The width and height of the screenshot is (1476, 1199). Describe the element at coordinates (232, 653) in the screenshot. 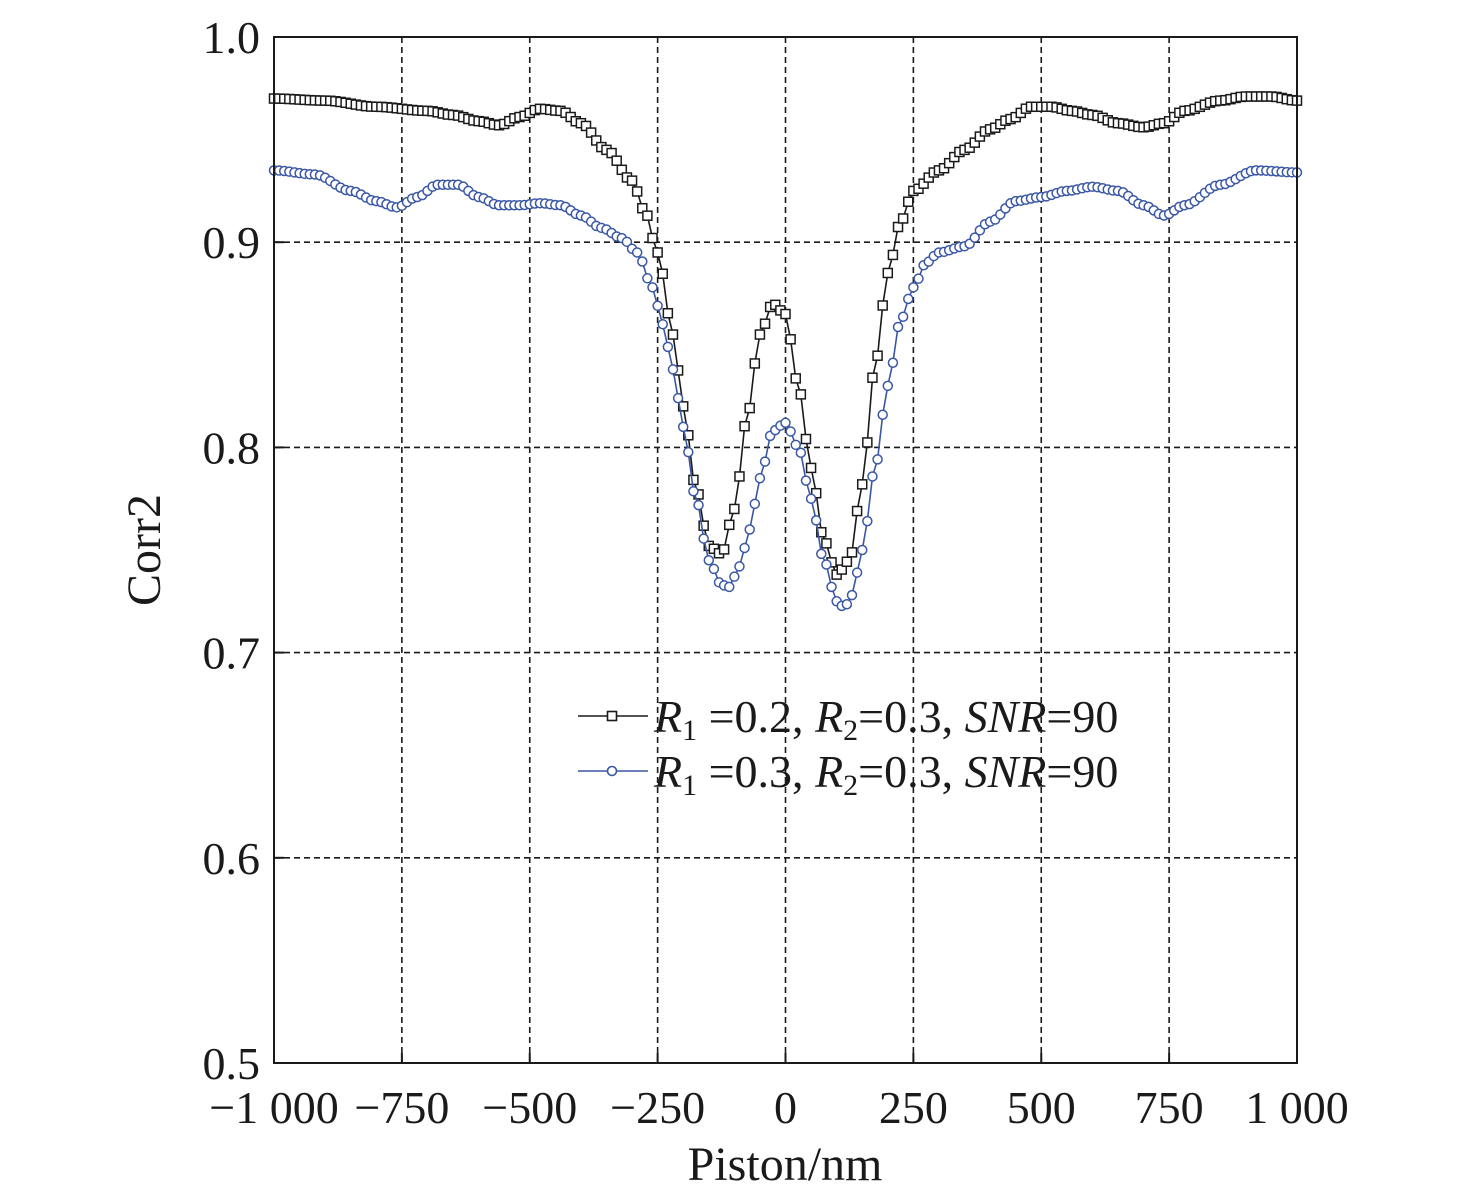

I see `y-tick-label: 0.7` at that location.